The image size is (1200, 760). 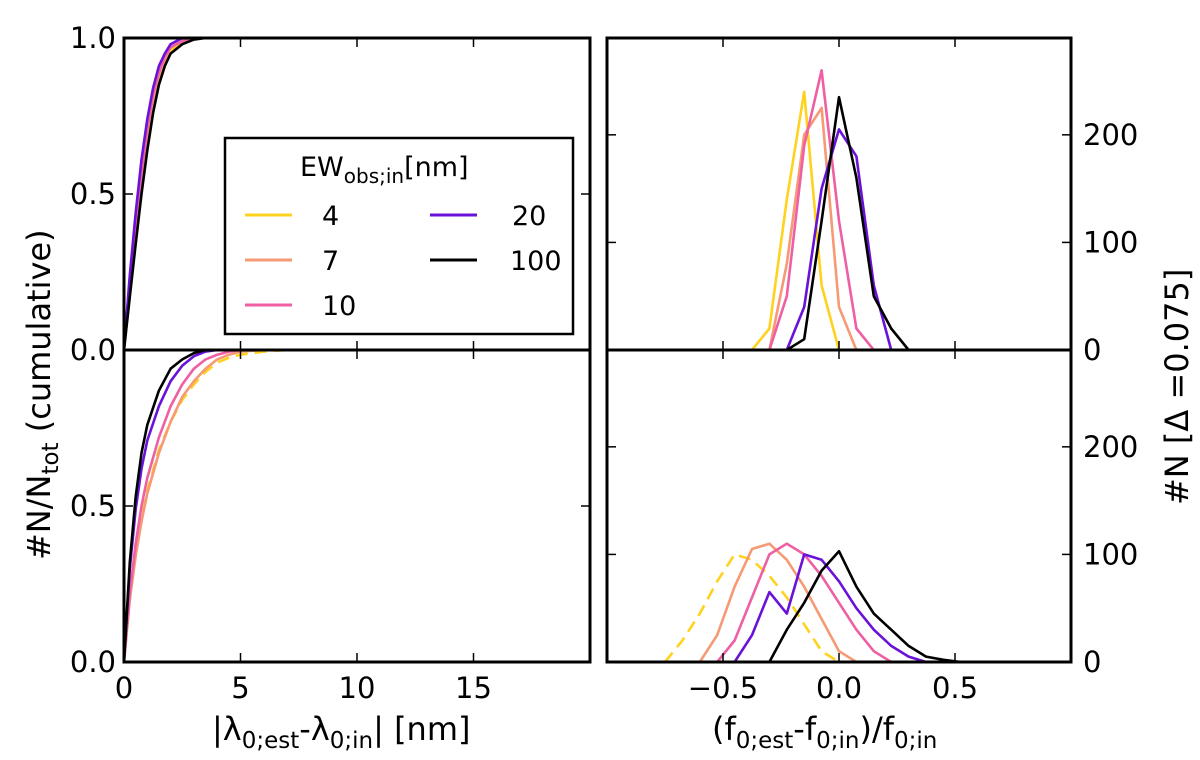 What do you see at coordinates (240, 688) in the screenshot?
I see `x-tick-label: 5` at bounding box center [240, 688].